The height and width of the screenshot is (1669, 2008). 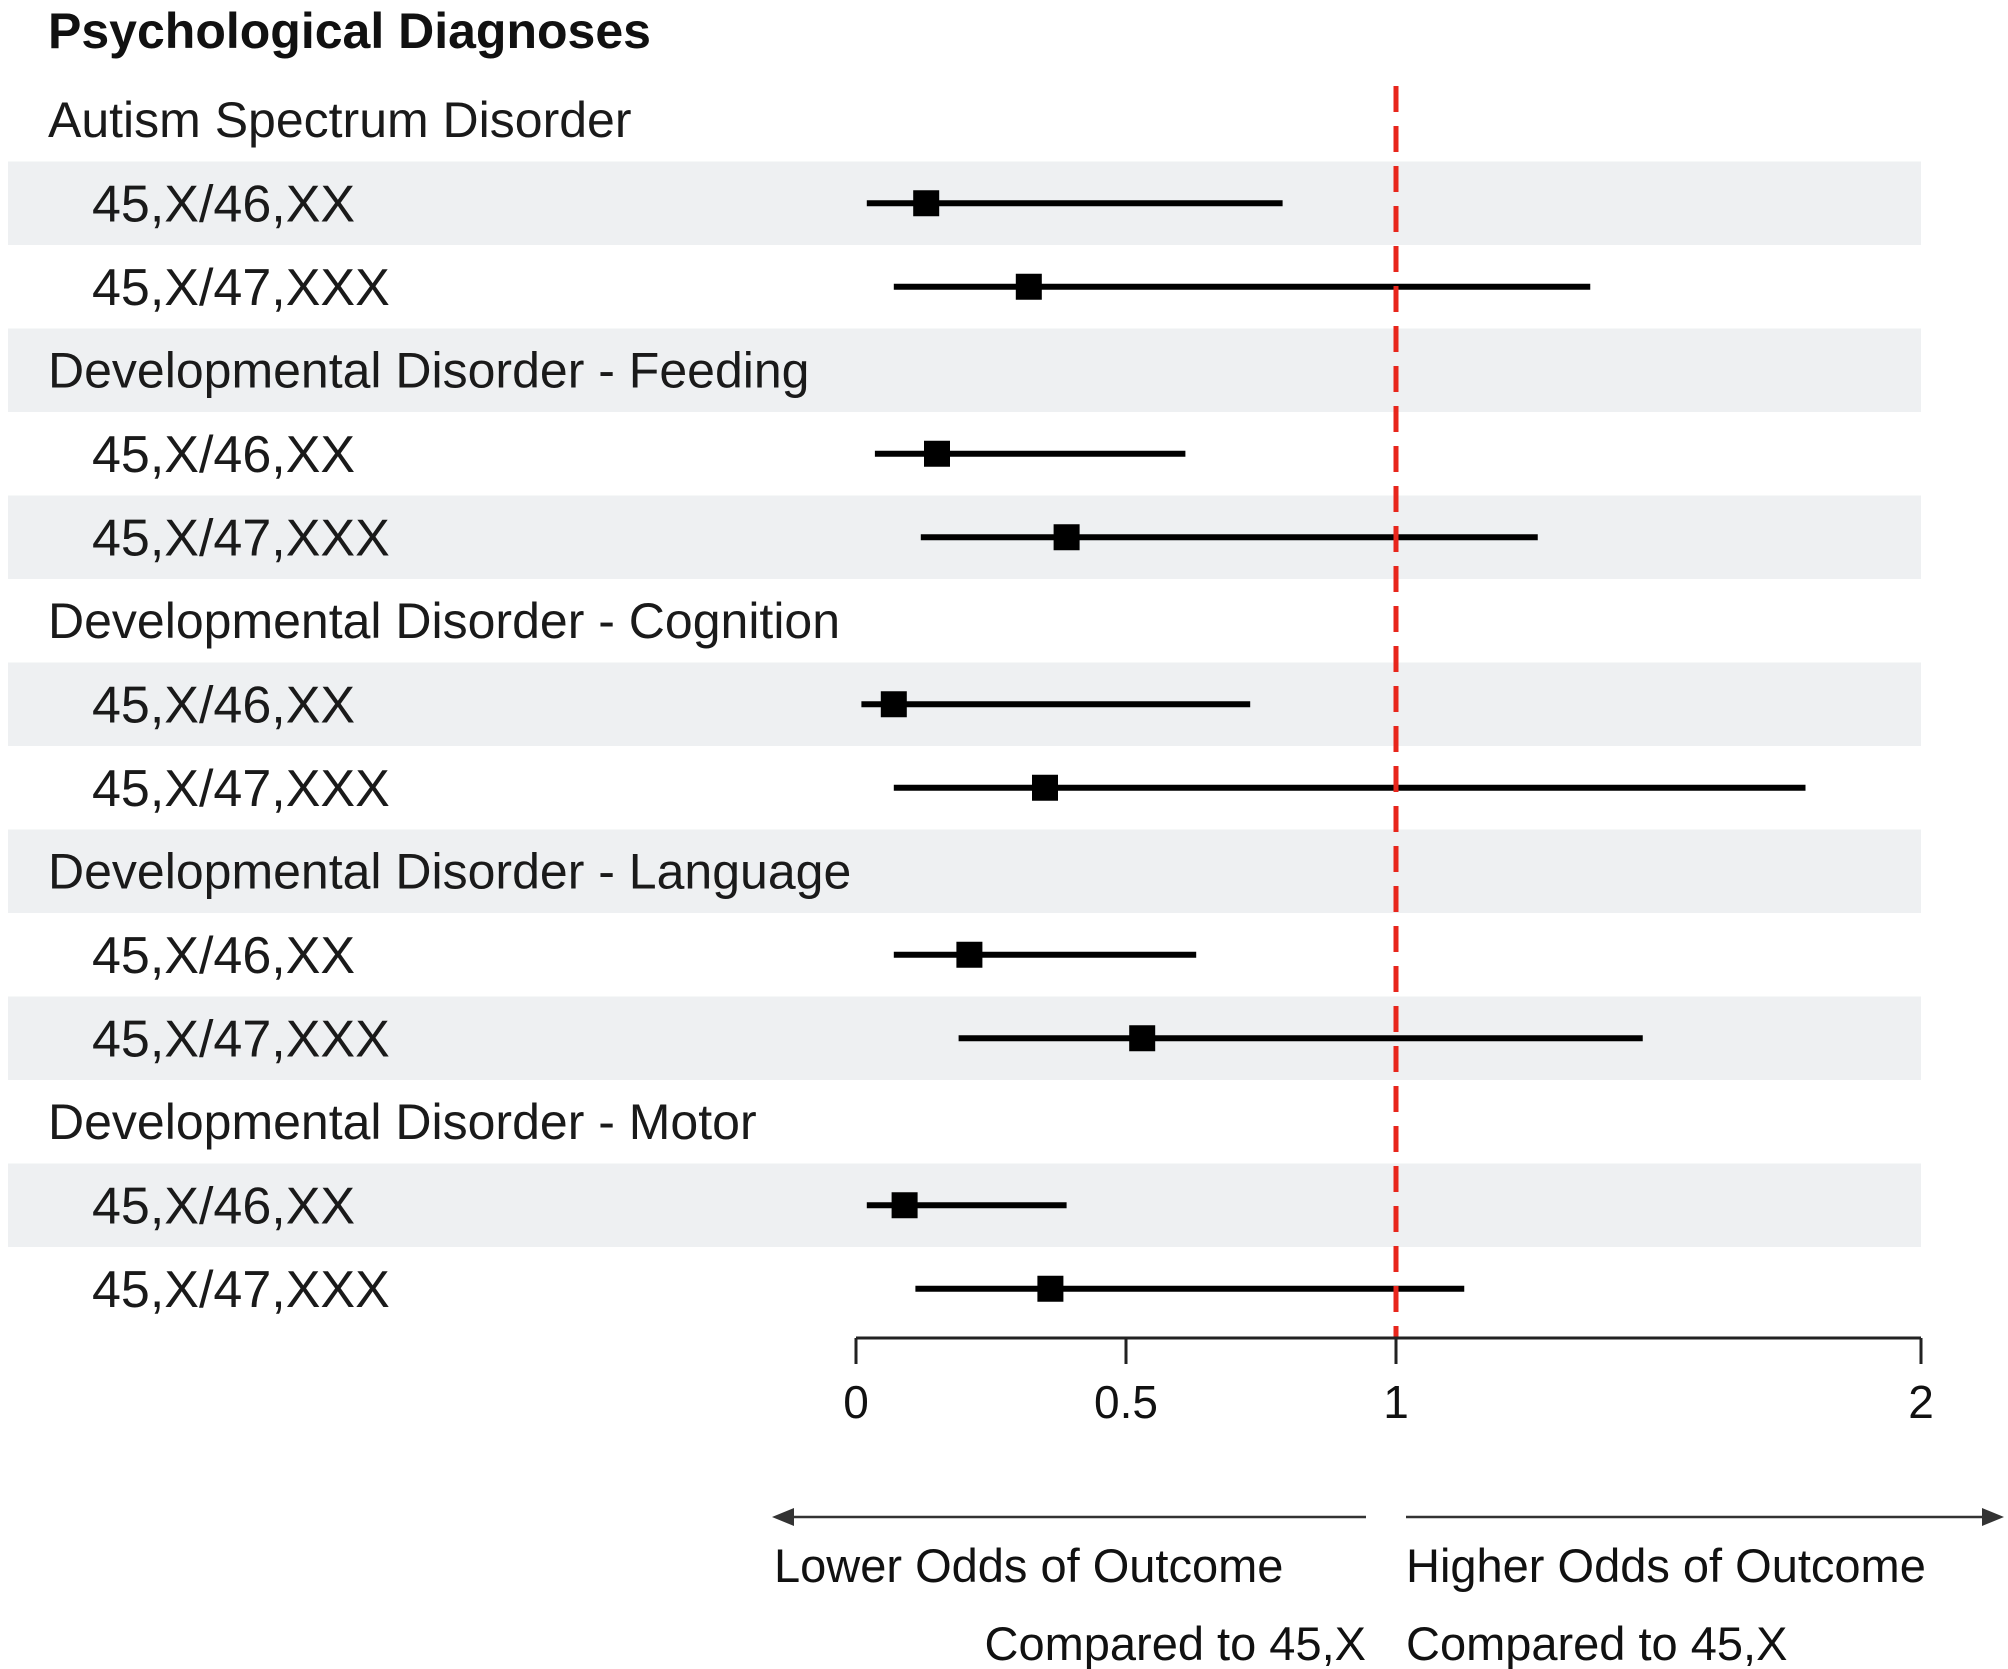 I want to click on x-tick-label: 0.5, so click(x=1126, y=1402).